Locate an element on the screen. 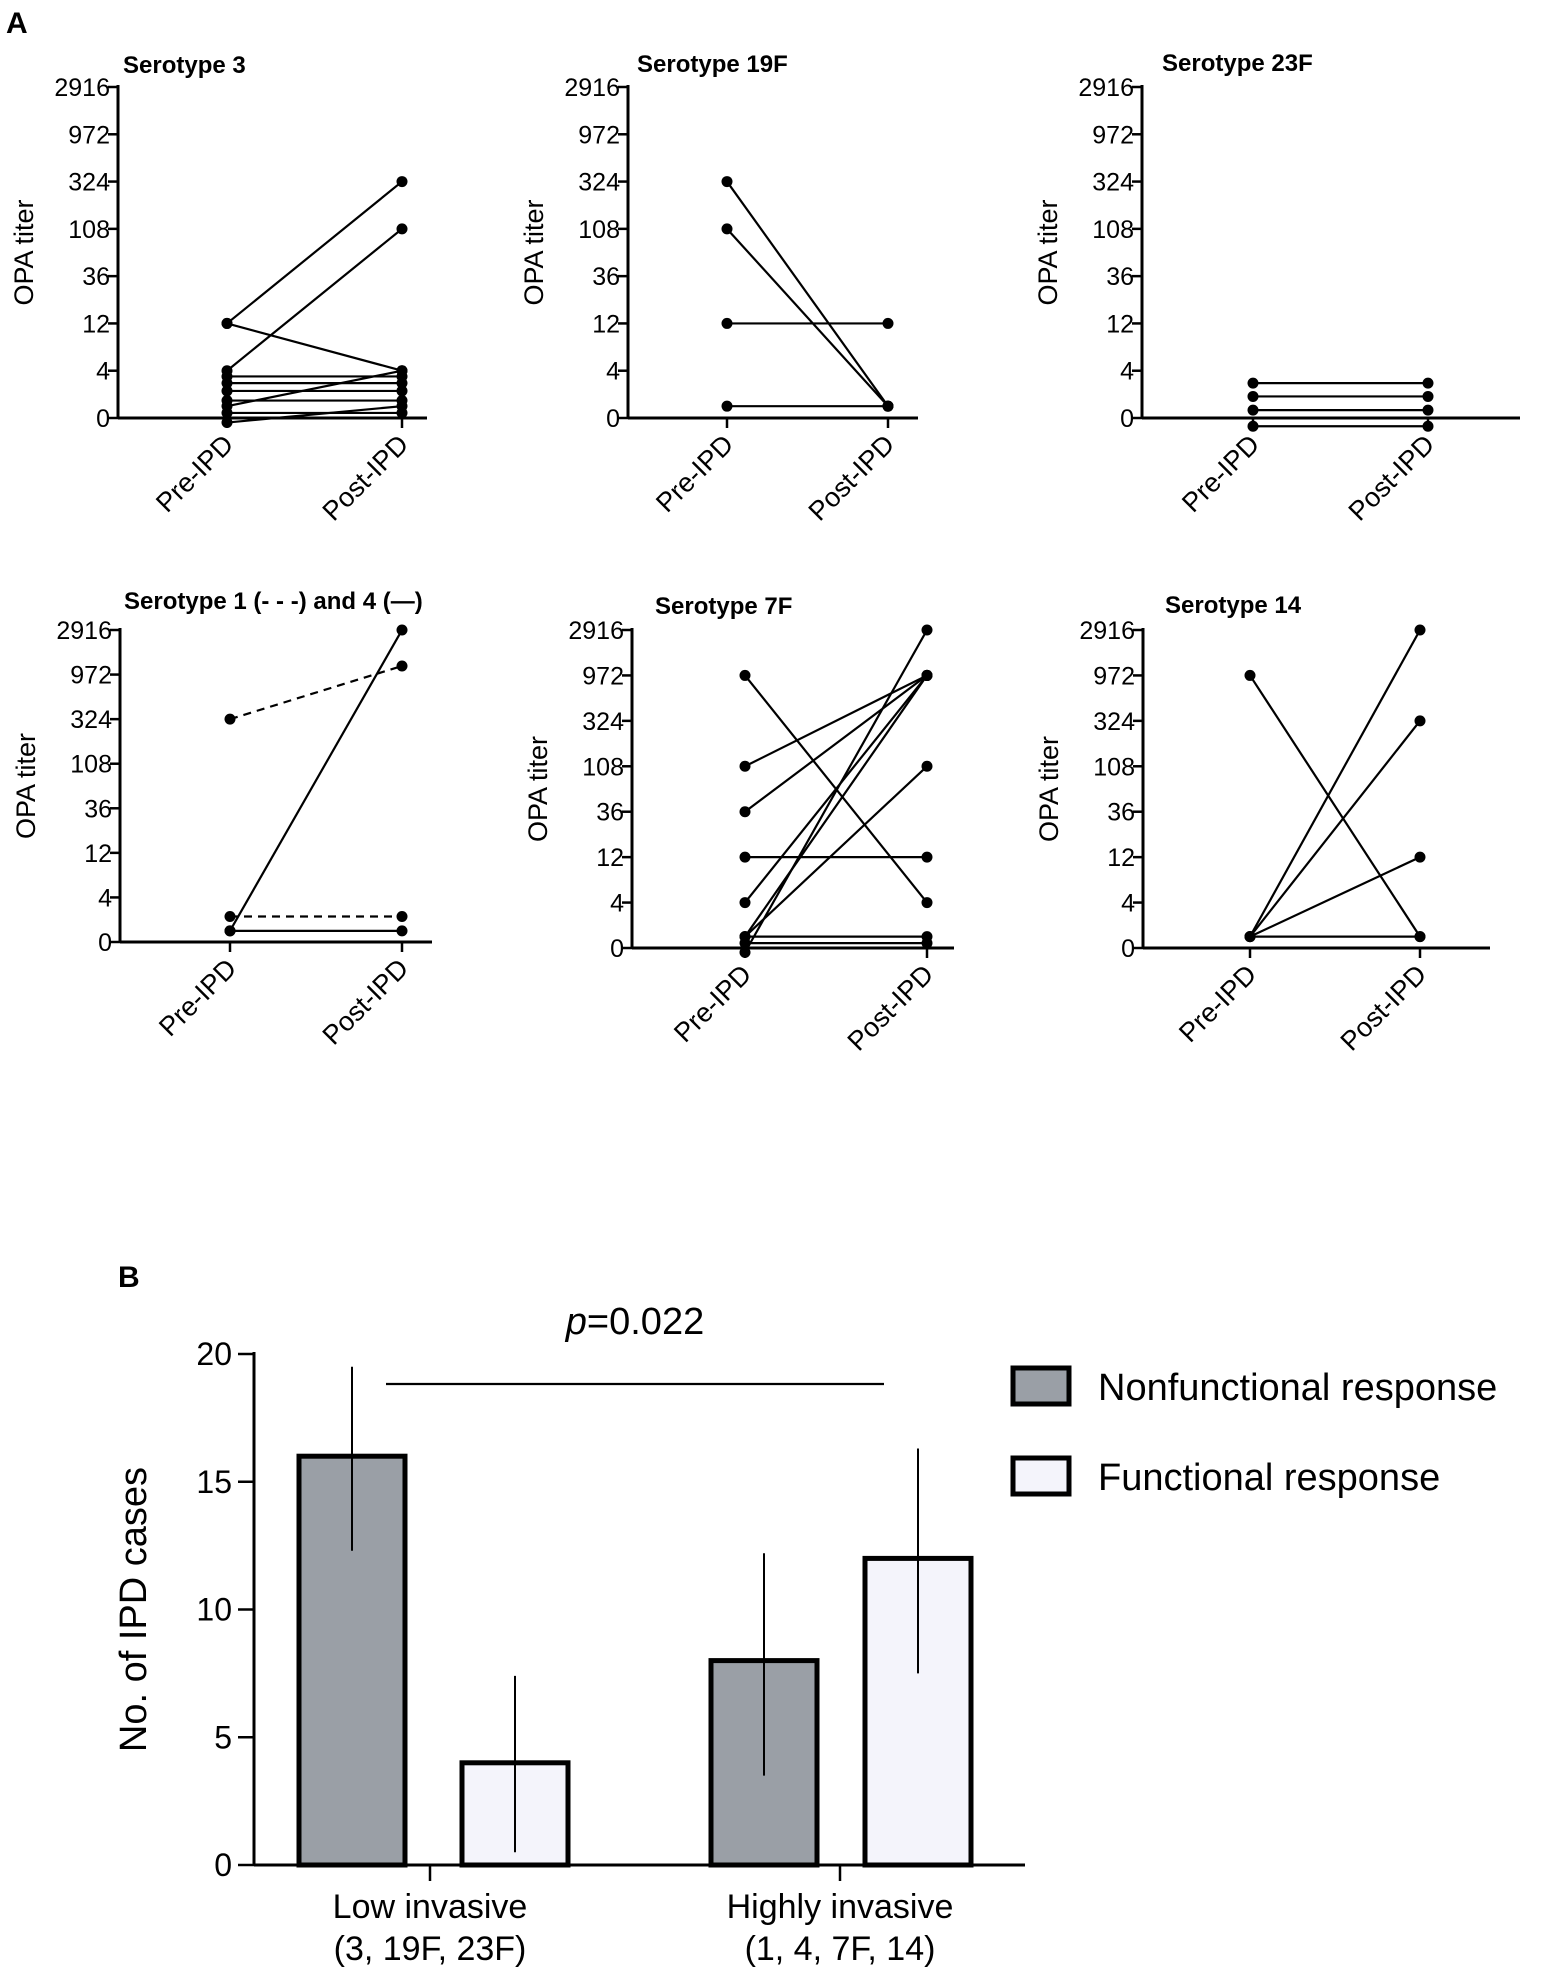 The width and height of the screenshot is (1550, 1980). legend-label: Nonfunctional response is located at coordinates (1297, 1388).